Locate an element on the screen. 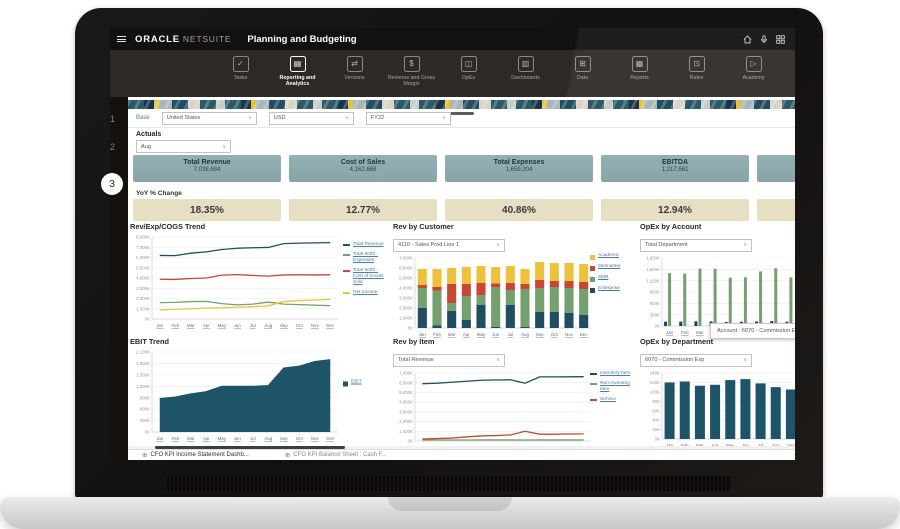 The width and height of the screenshot is (900, 529). legend-item-total-6000-expenses: Total 6000 - Expenses is located at coordinates (366, 258).